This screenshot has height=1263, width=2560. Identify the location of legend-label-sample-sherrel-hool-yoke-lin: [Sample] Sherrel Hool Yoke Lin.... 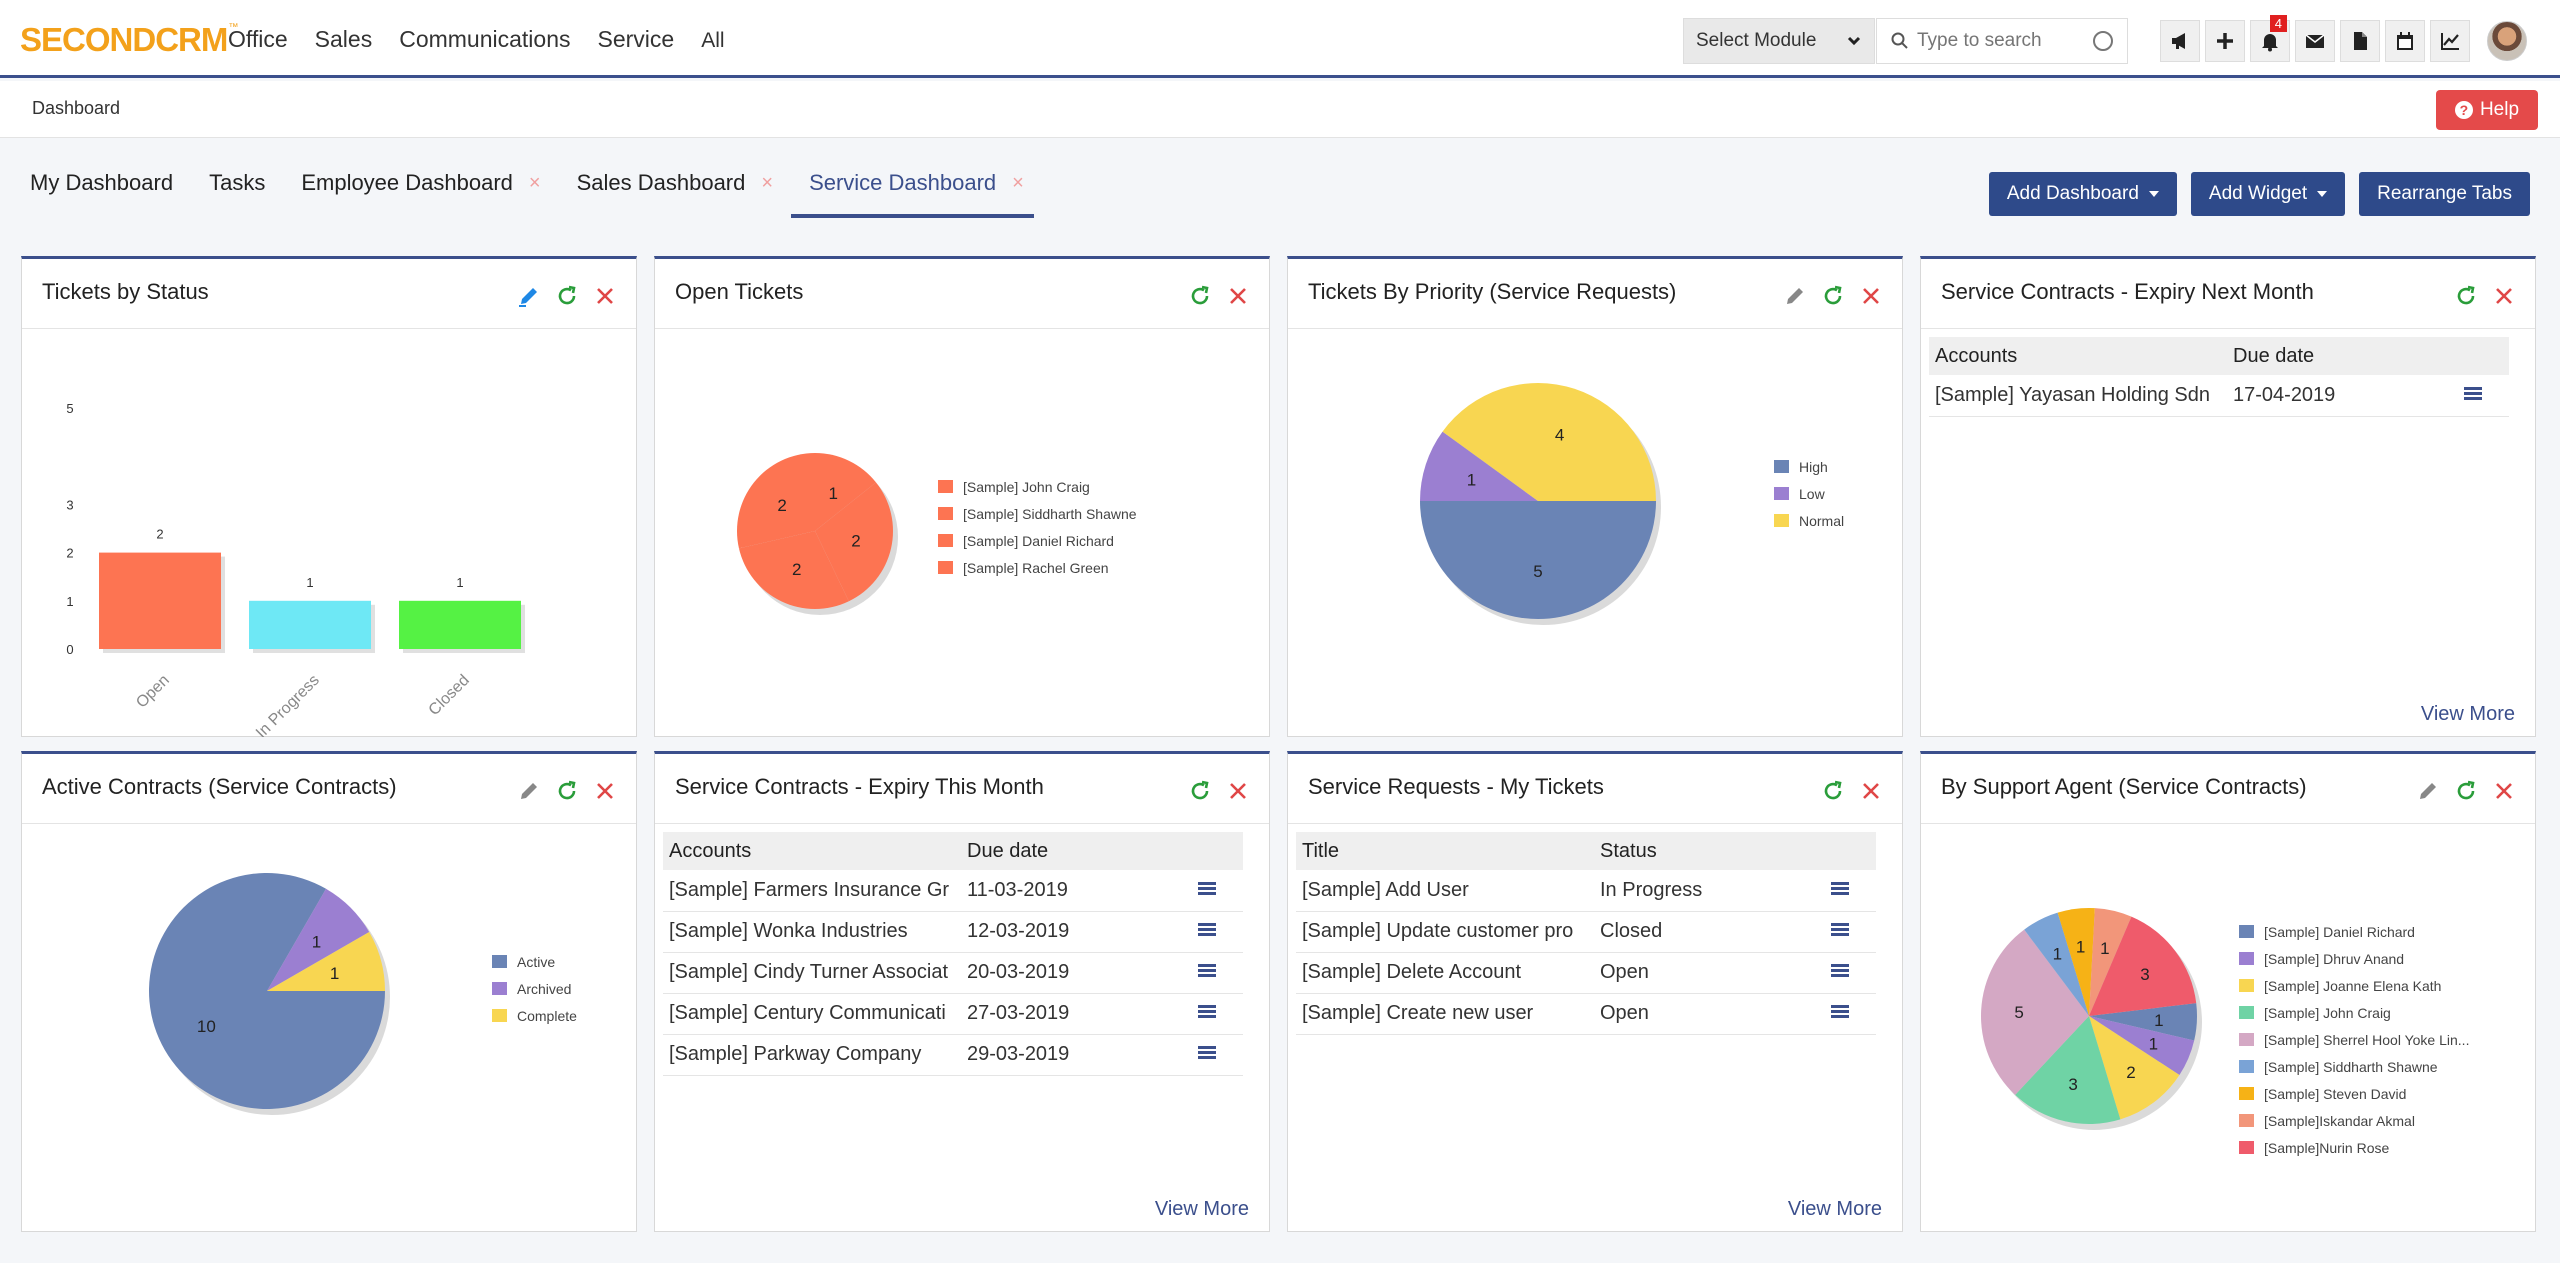
(2366, 1040).